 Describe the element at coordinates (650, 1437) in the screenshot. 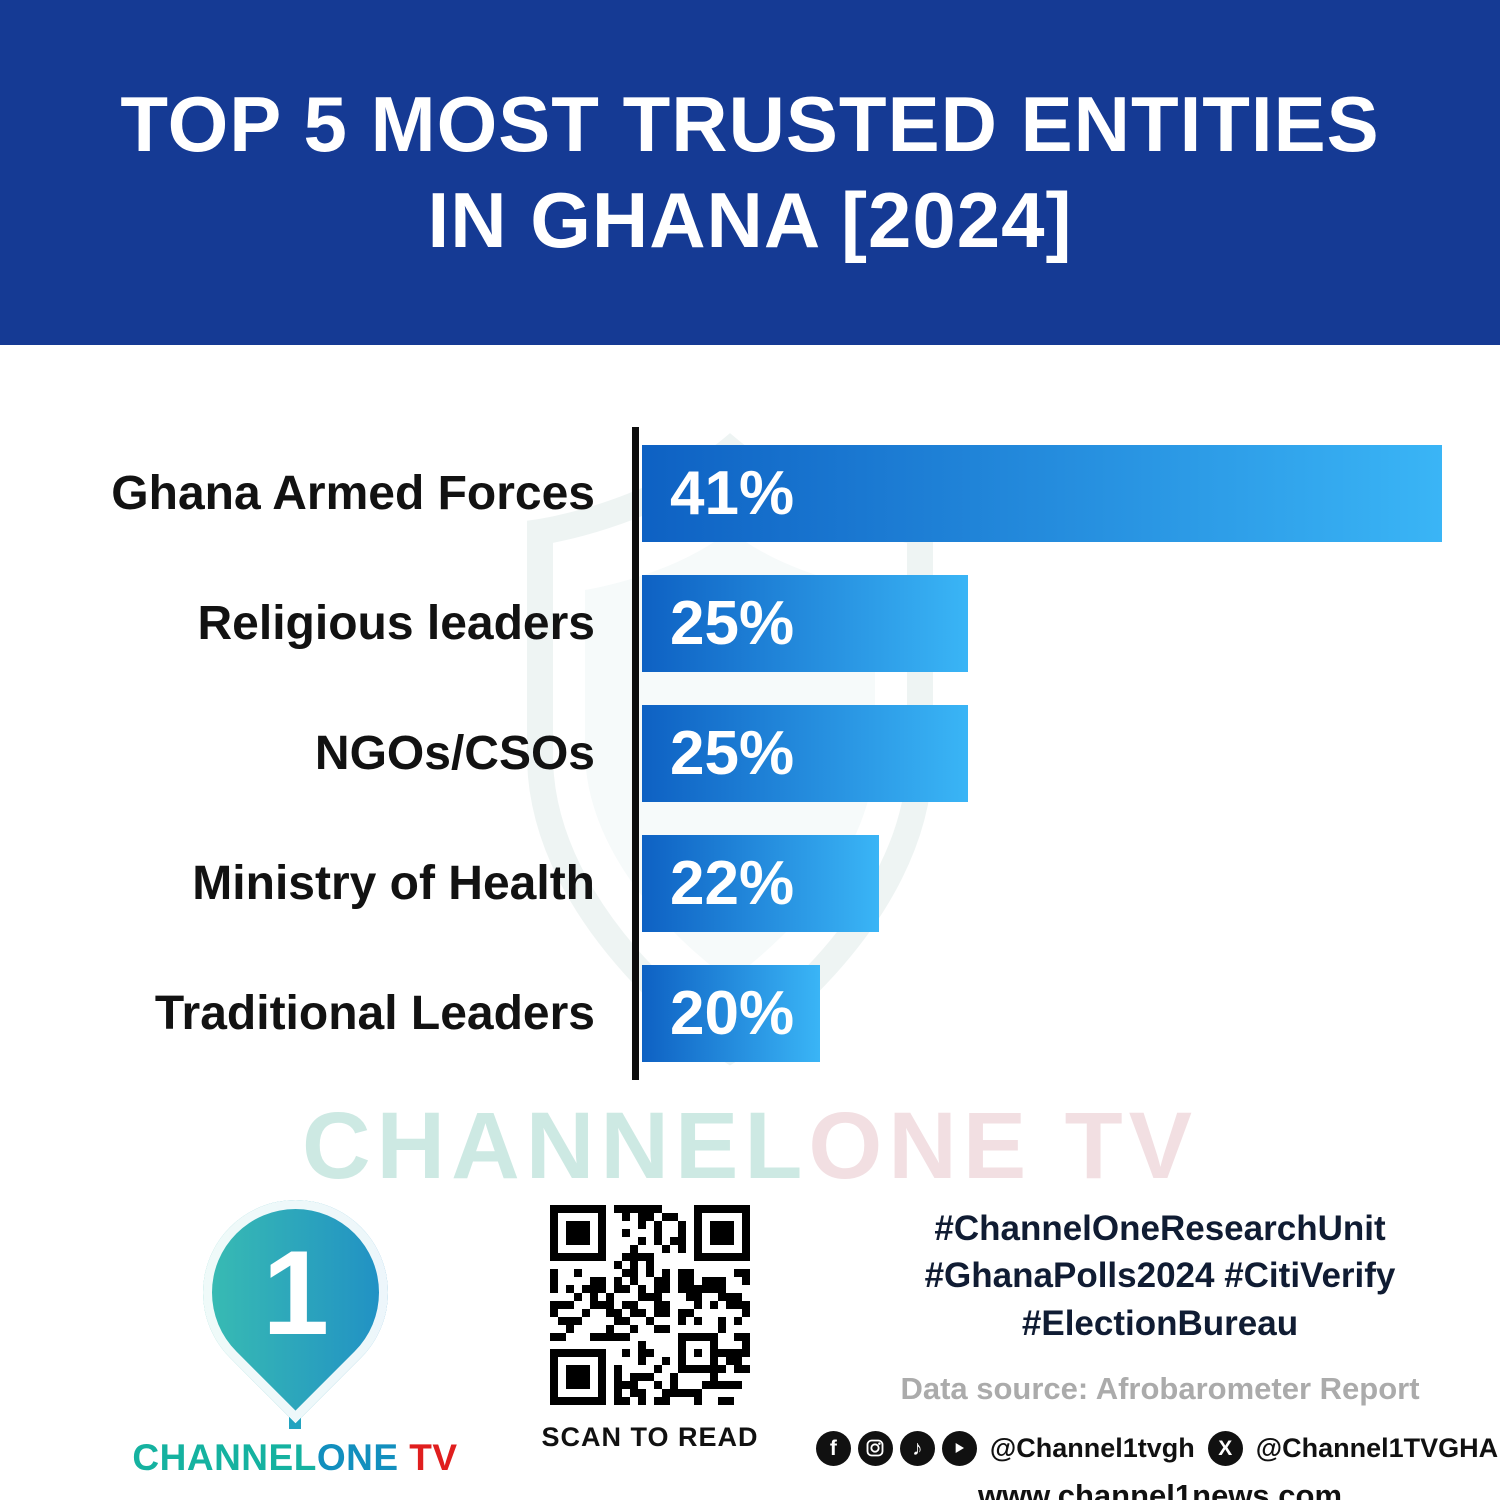

I see `qr-caption: SCAN TO READ` at that location.